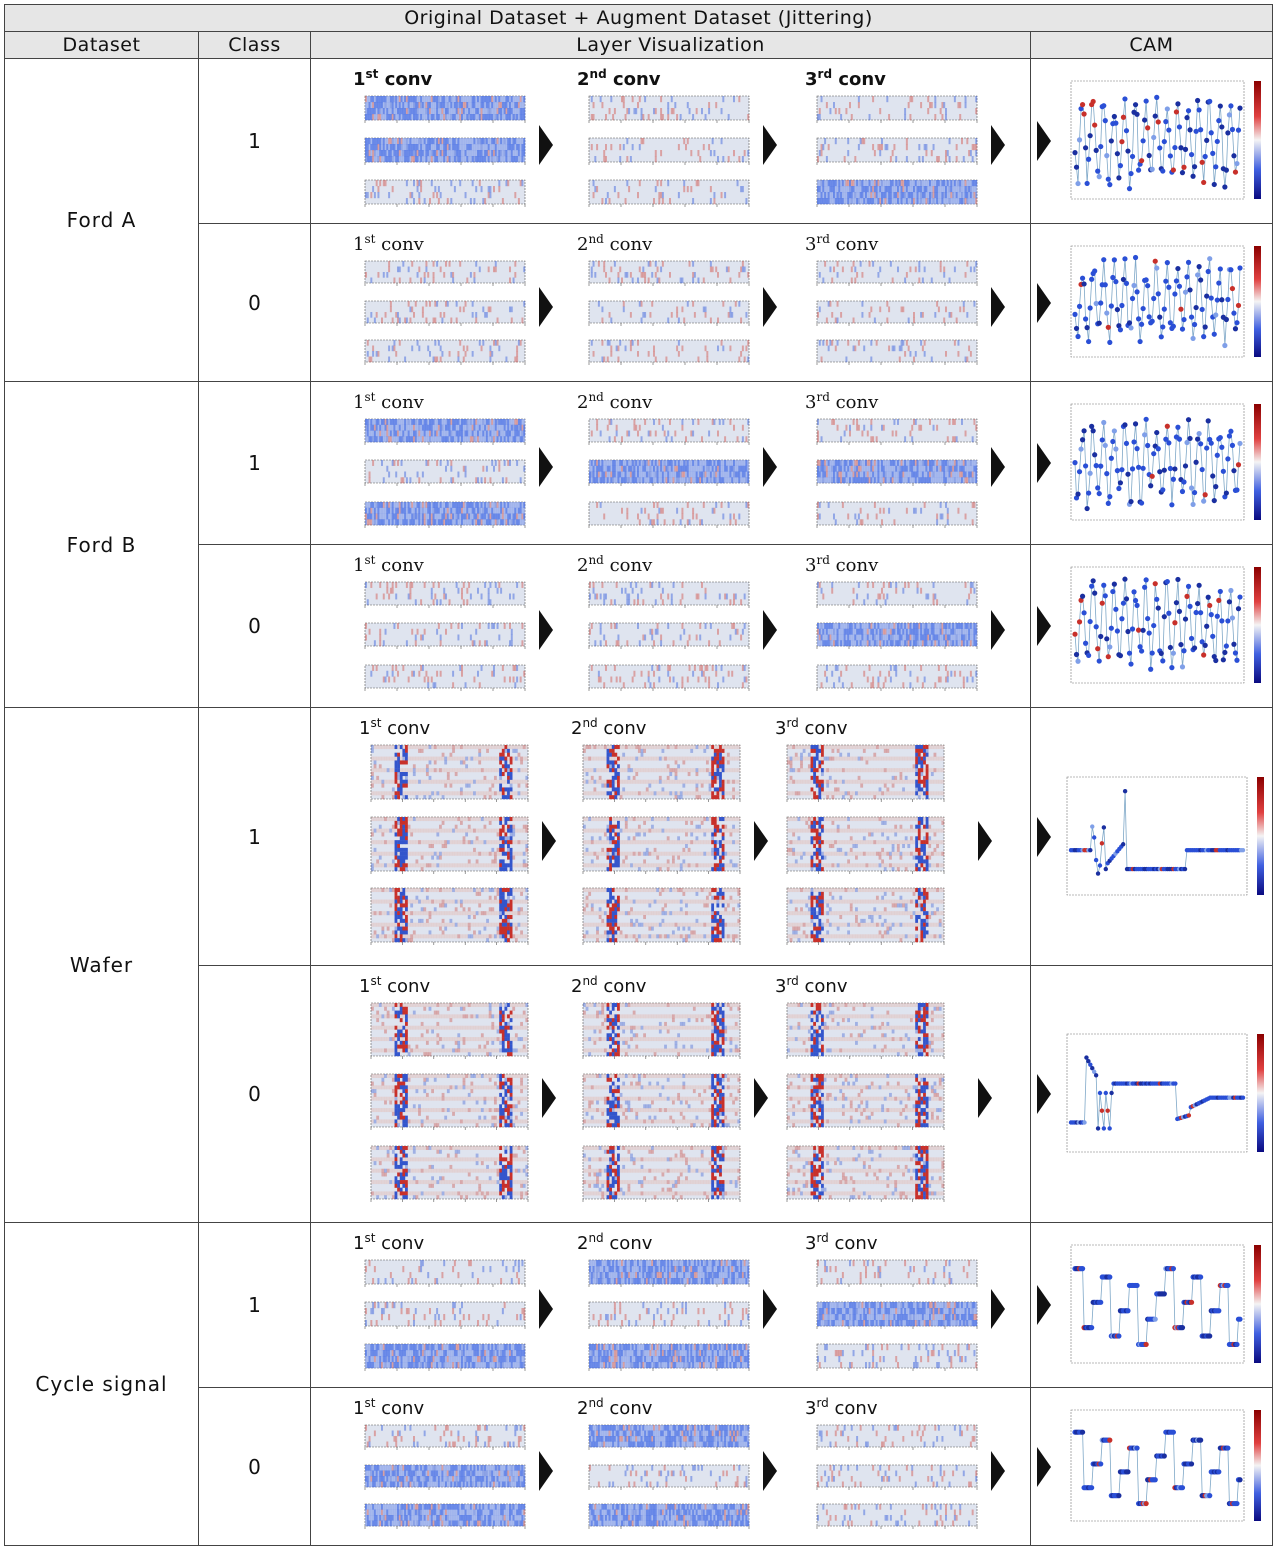 Image resolution: width=1276 pixels, height=1551 pixels. Describe the element at coordinates (394, 727) in the screenshot. I see `conv-layer-title: 1st conv` at that location.